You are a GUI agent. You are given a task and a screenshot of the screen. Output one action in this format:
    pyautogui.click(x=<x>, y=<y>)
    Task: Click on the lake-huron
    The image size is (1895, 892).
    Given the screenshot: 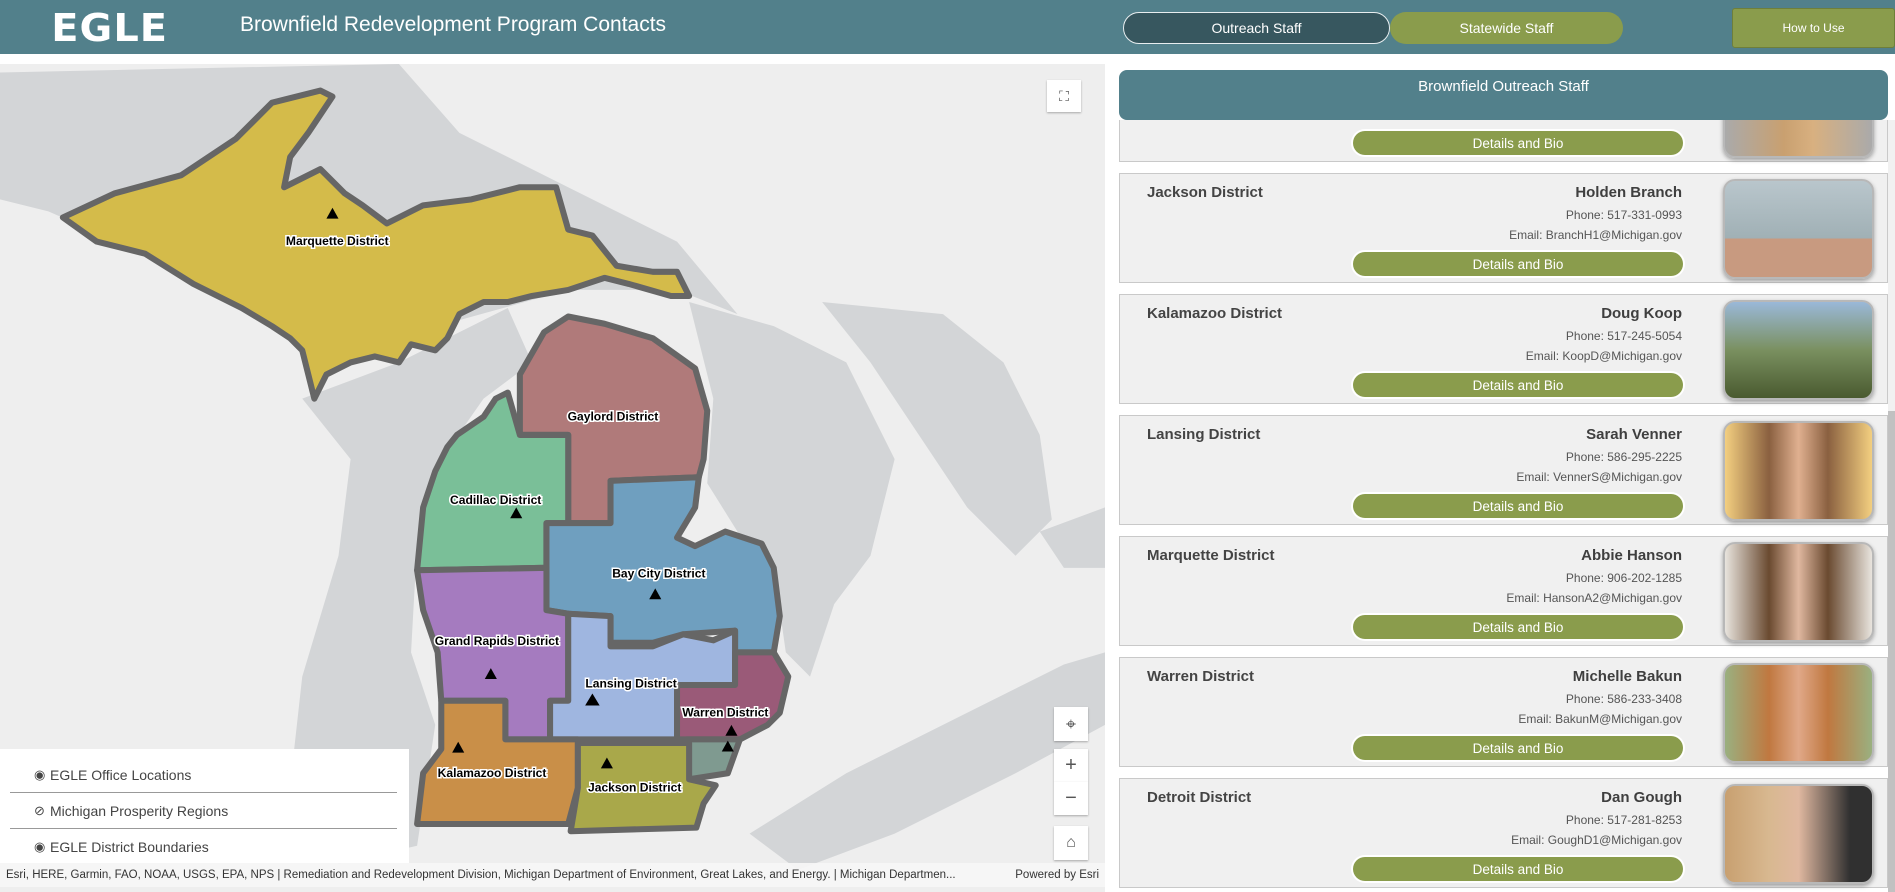 What is the action you would take?
    pyautogui.click(x=792, y=489)
    